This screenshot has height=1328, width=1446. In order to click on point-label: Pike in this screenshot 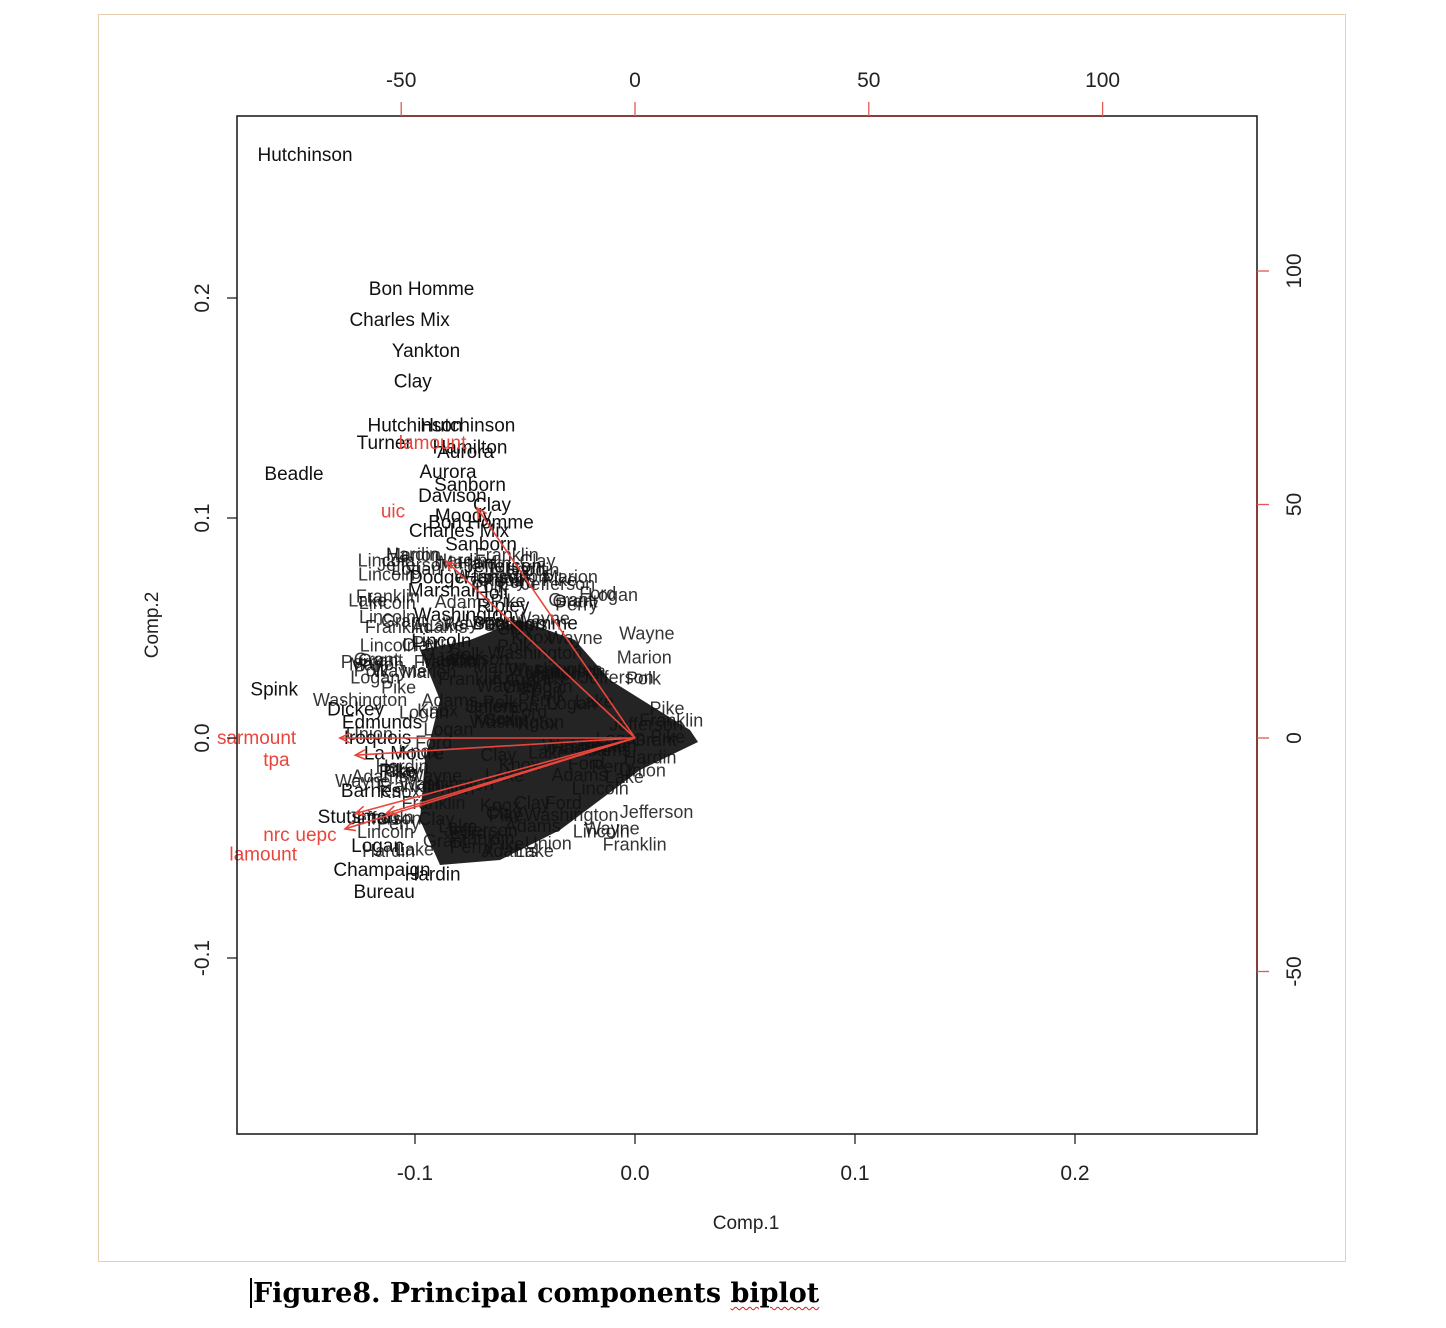, I will do `click(397, 771)`.